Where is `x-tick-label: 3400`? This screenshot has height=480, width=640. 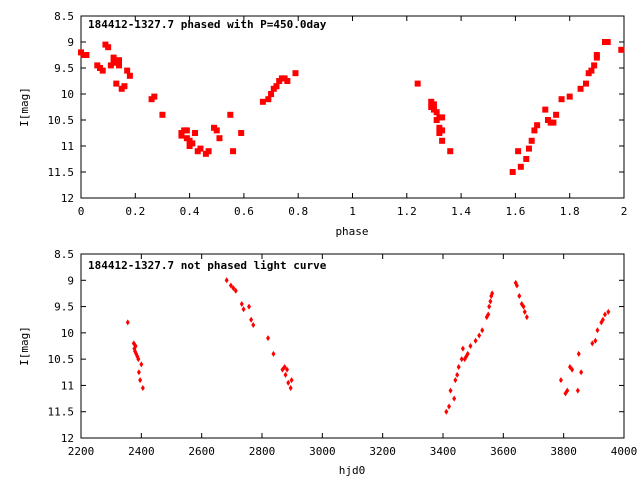 x-tick-label: 3400 is located at coordinates (443, 451).